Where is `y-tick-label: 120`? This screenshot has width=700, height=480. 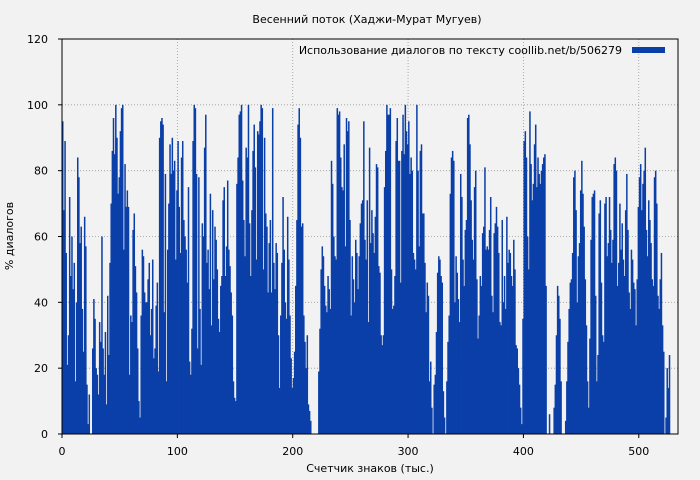
y-tick-label: 120 is located at coordinates (37, 39).